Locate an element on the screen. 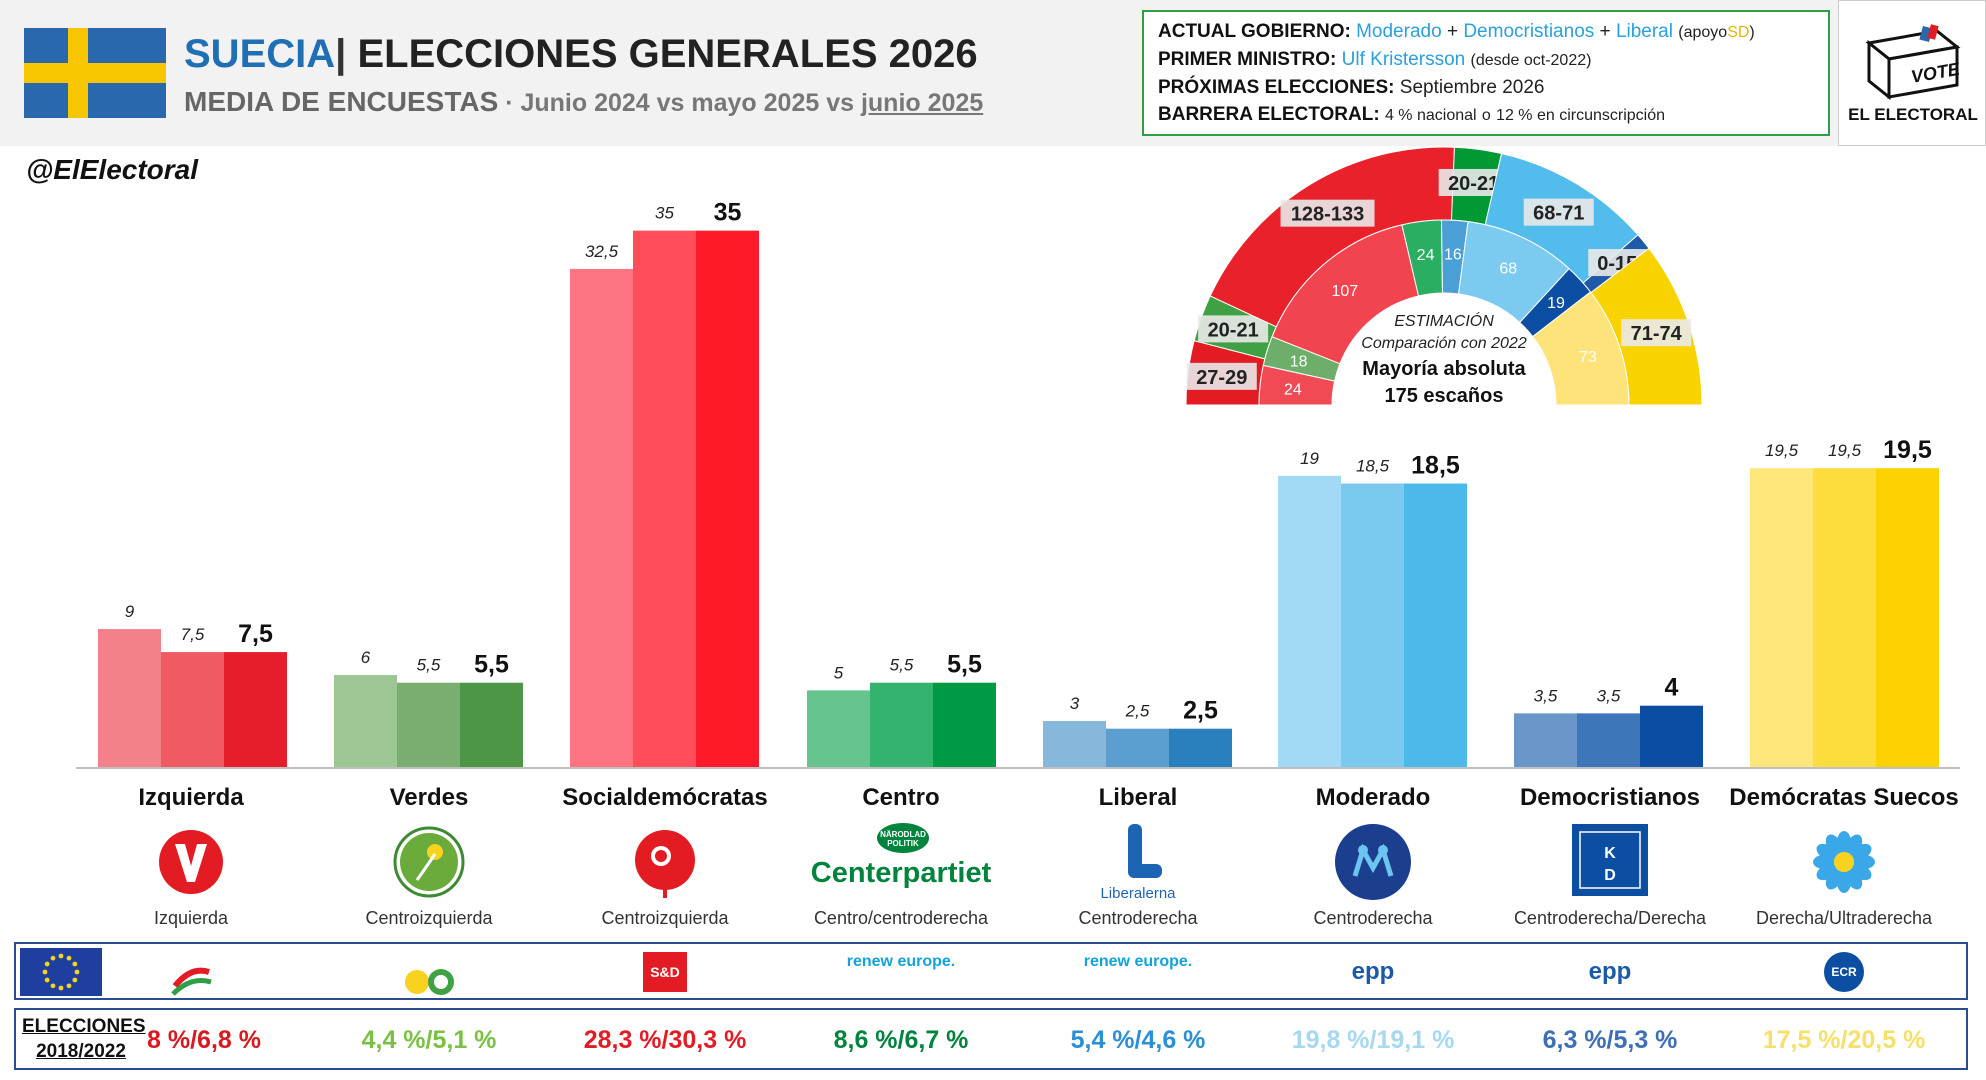  sd-group-text: S&D is located at coordinates (665, 972).